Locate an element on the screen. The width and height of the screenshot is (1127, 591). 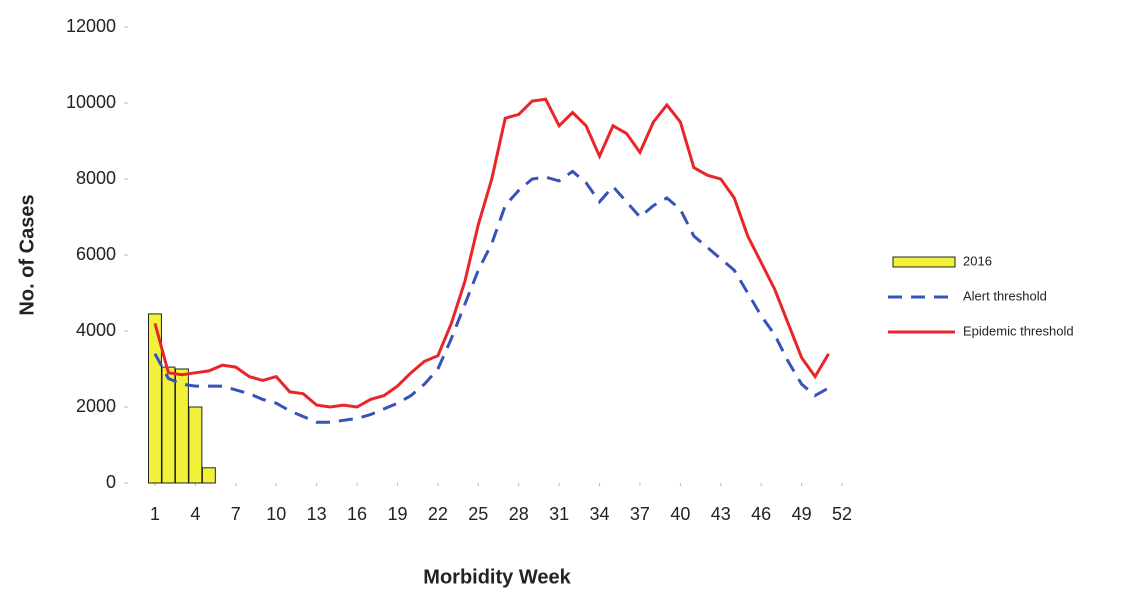
x-tick-label: 22 is located at coordinates (438, 514).